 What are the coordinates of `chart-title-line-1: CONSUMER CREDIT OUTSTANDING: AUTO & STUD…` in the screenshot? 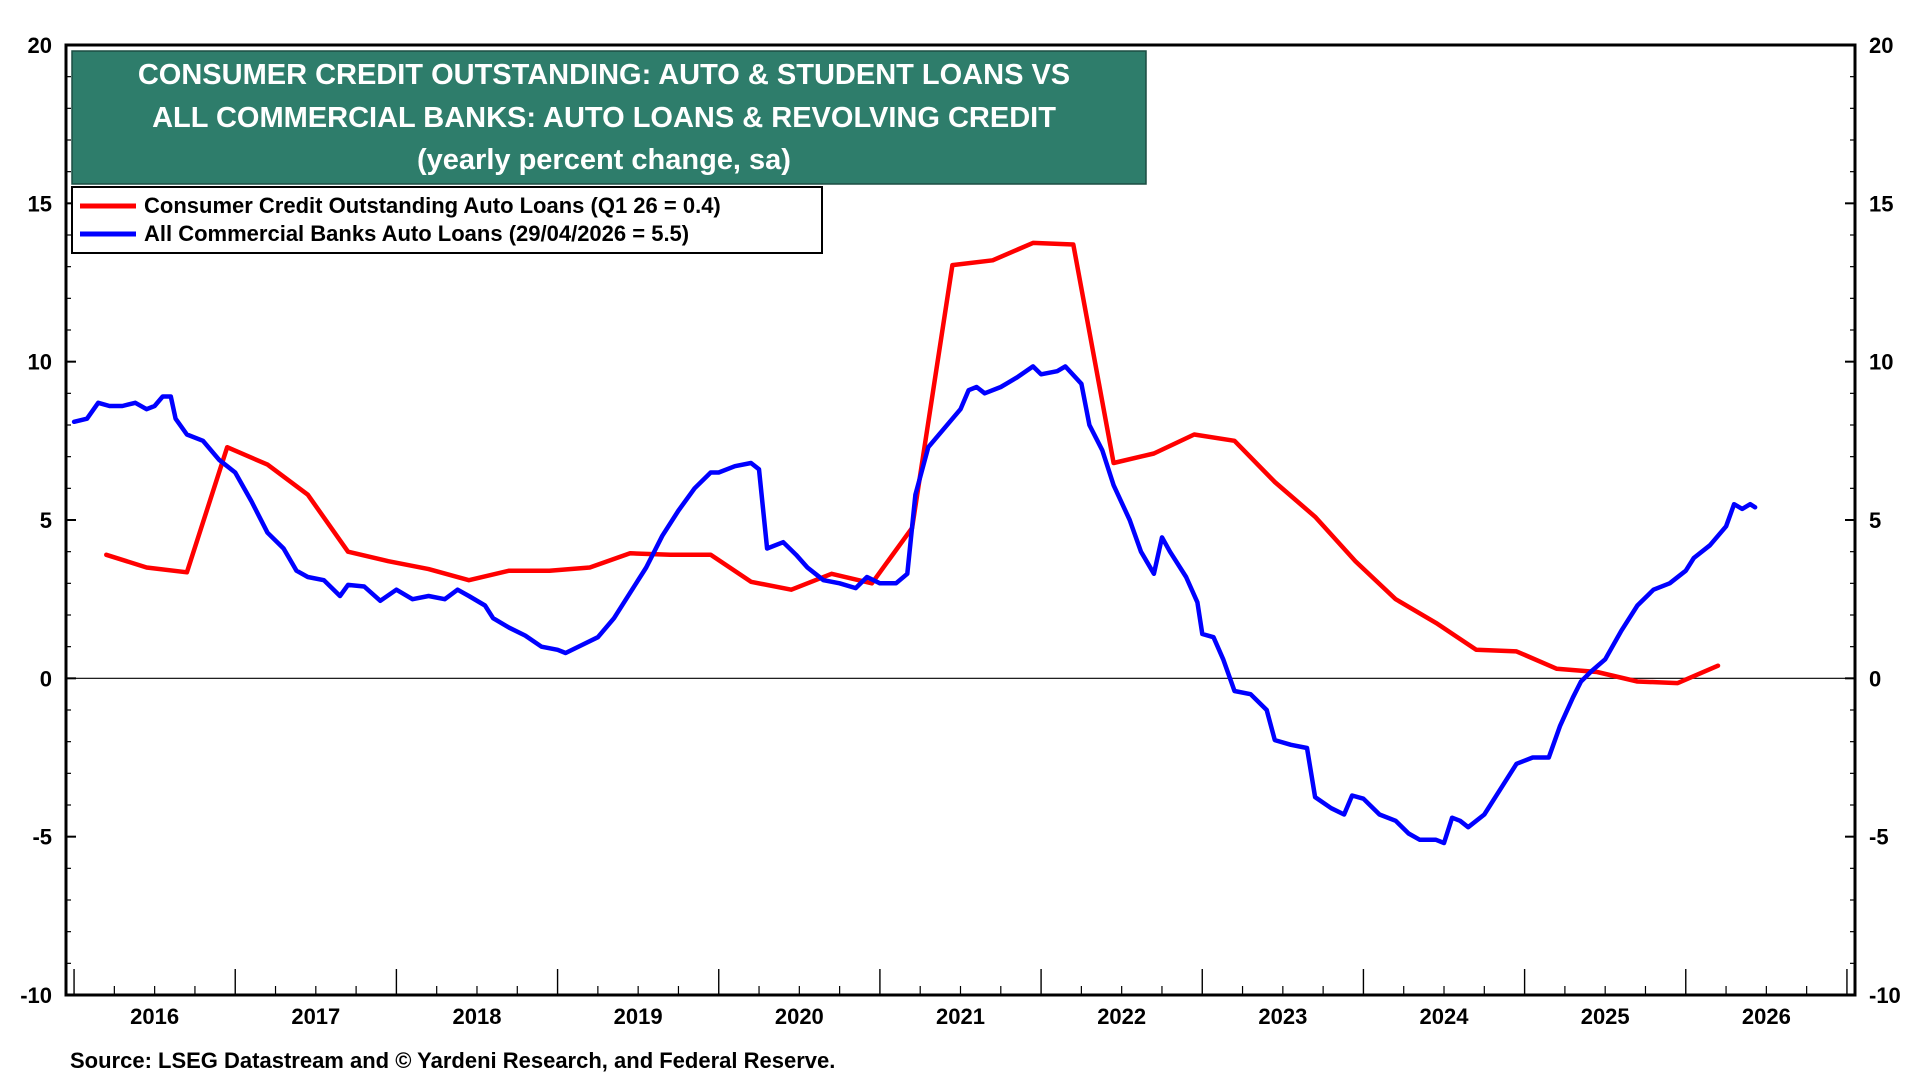 It's located at (604, 75).